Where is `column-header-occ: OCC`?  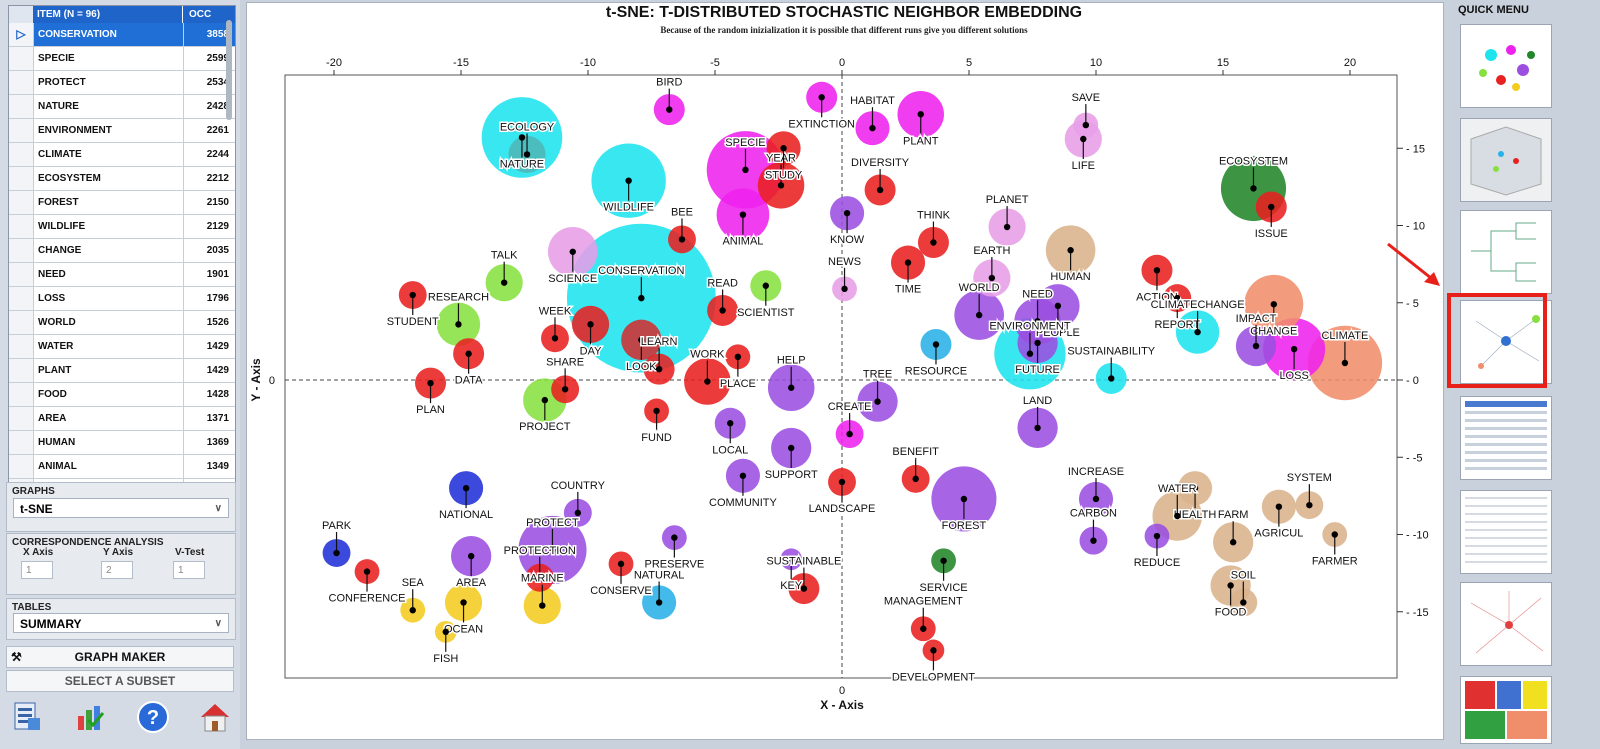 column-header-occ: OCC is located at coordinates (200, 14).